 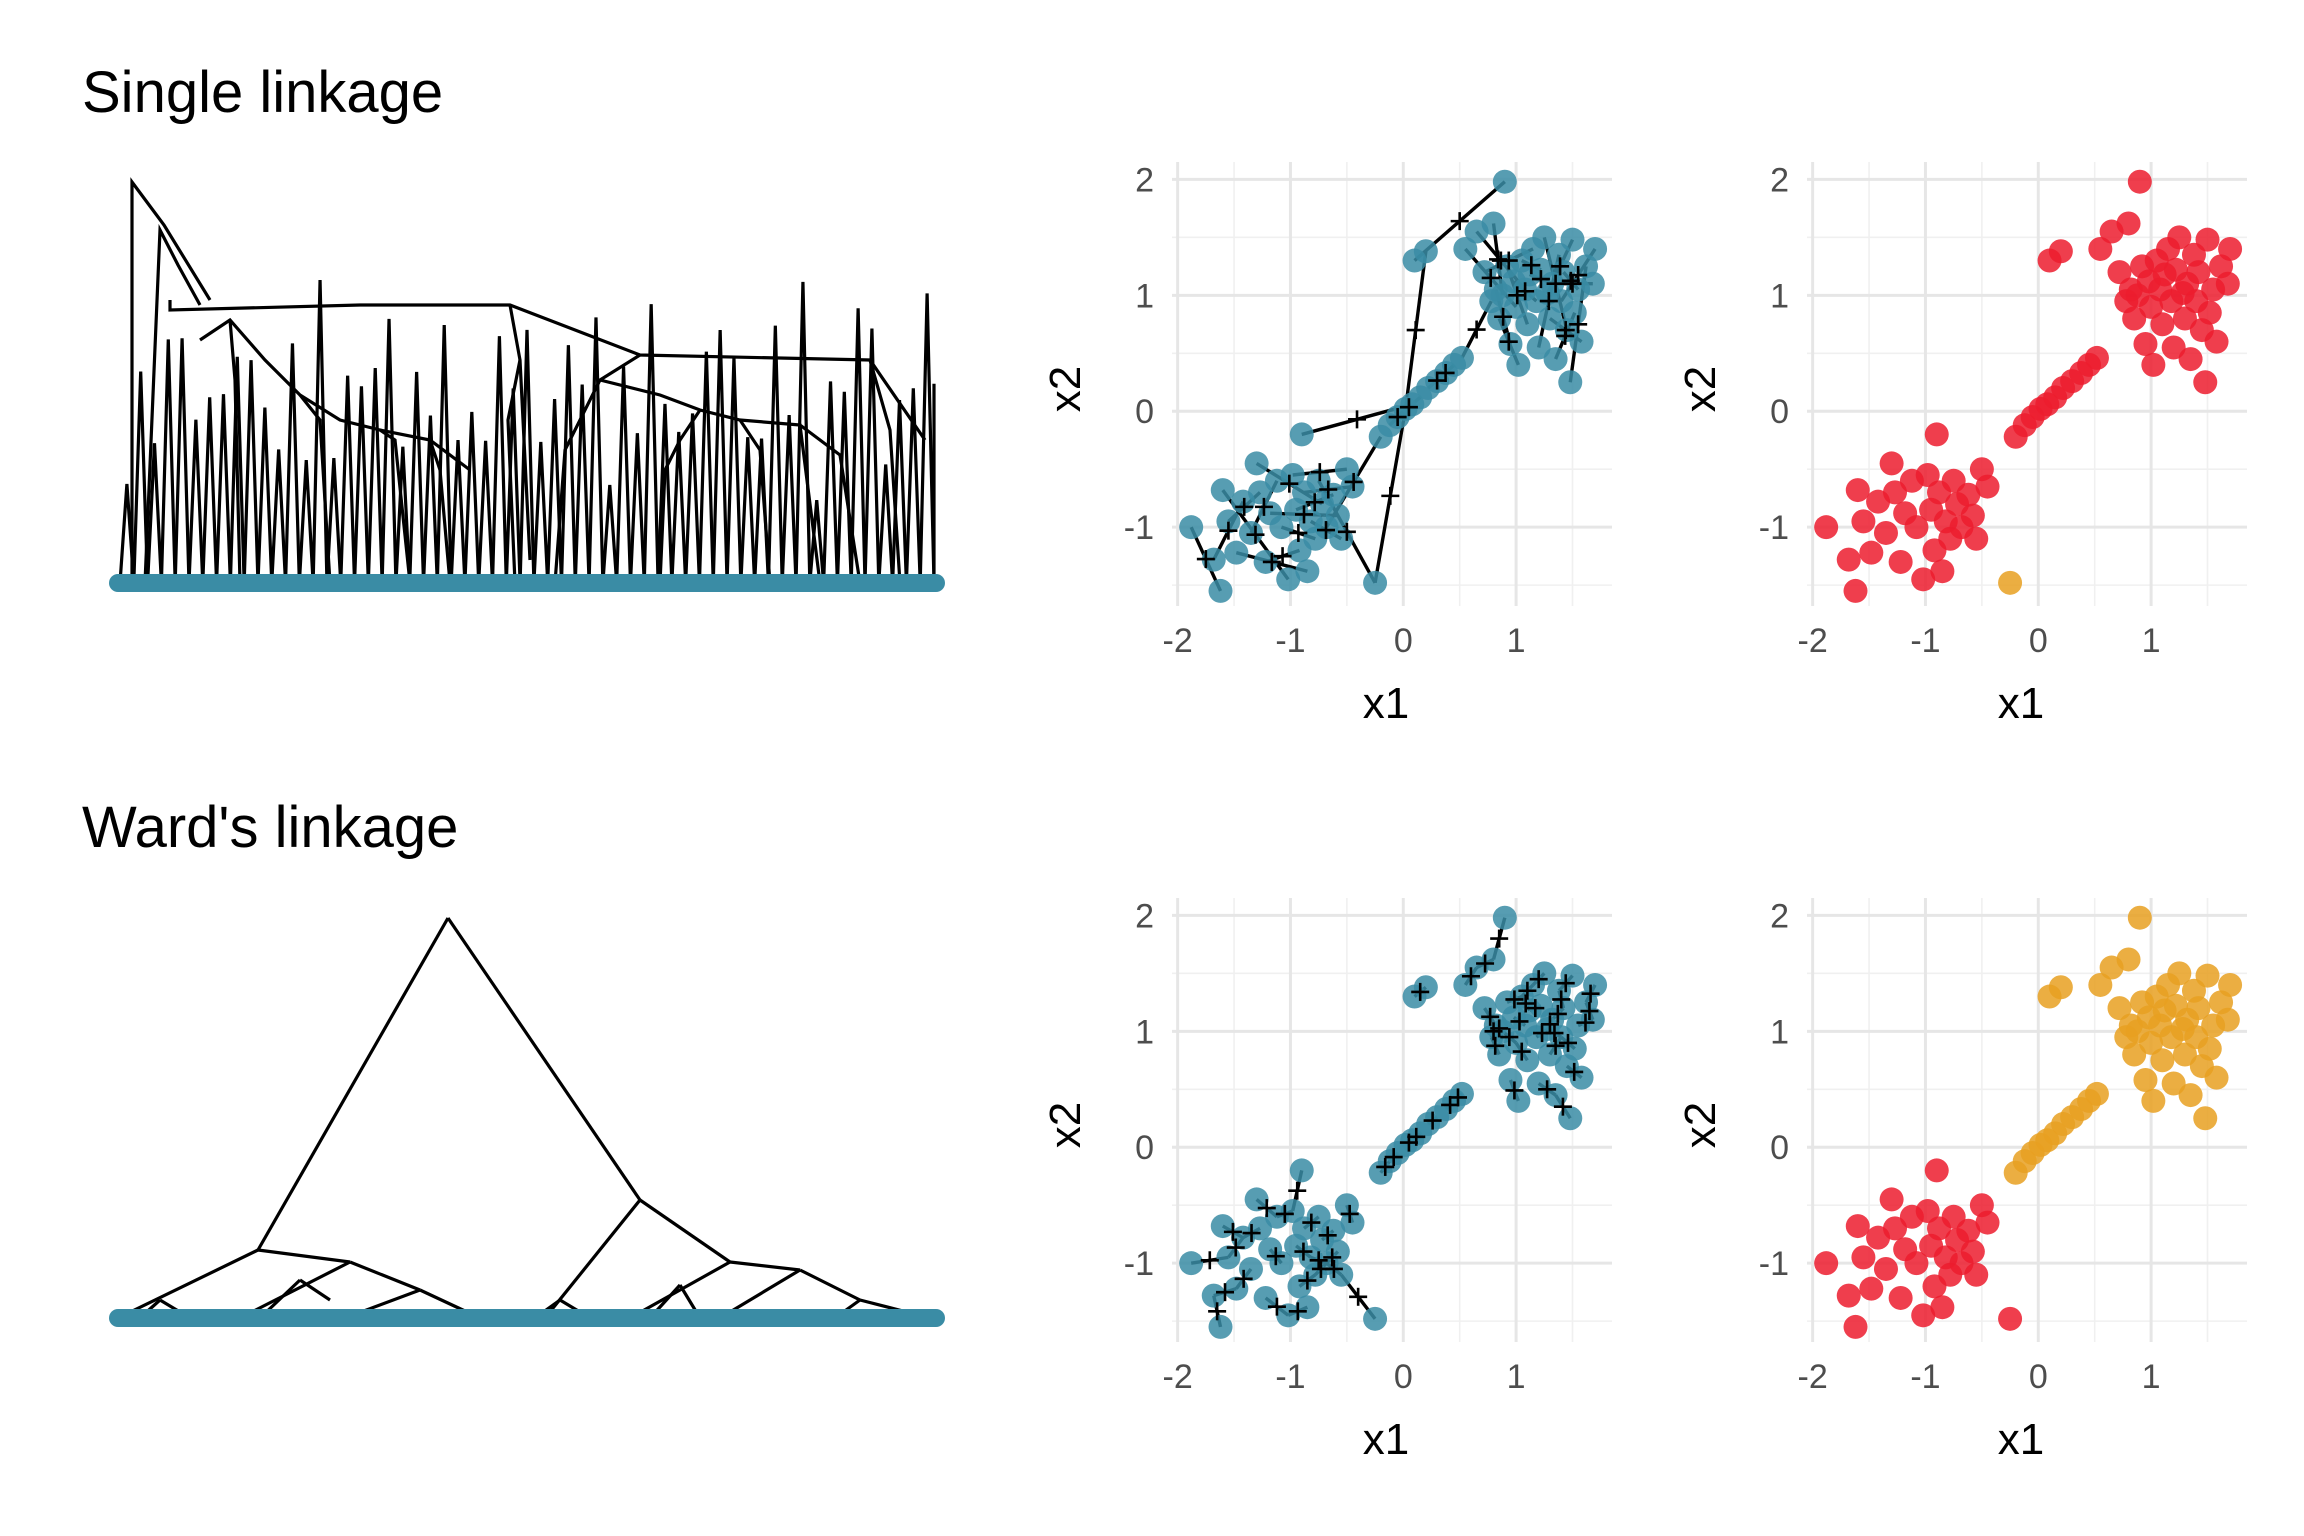 What do you see at coordinates (1961, 1180) in the screenshot?
I see `ward-linkage-clusters-panel: -2 -1 0 1 -1 0 1 2 x1 x2` at bounding box center [1961, 1180].